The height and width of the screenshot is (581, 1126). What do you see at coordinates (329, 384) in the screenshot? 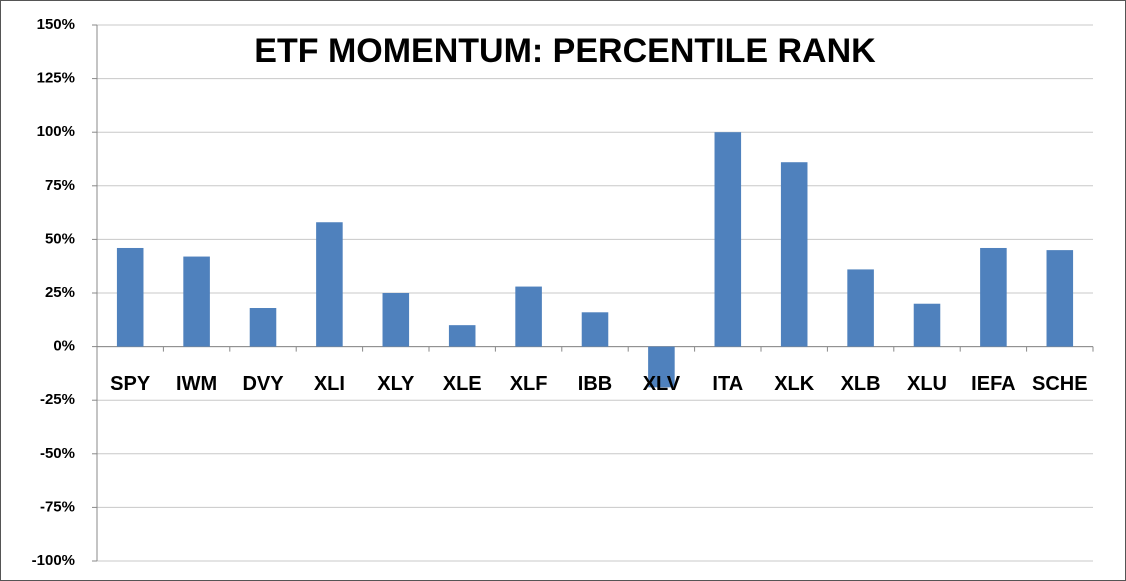
I see `x-tick-label: XLI` at bounding box center [329, 384].